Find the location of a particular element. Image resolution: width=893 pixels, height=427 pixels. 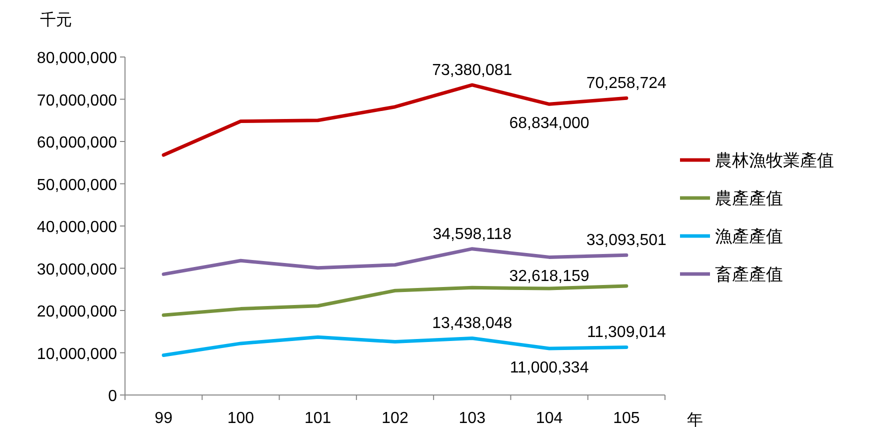

x-tick-label: 102 is located at coordinates (395, 418).